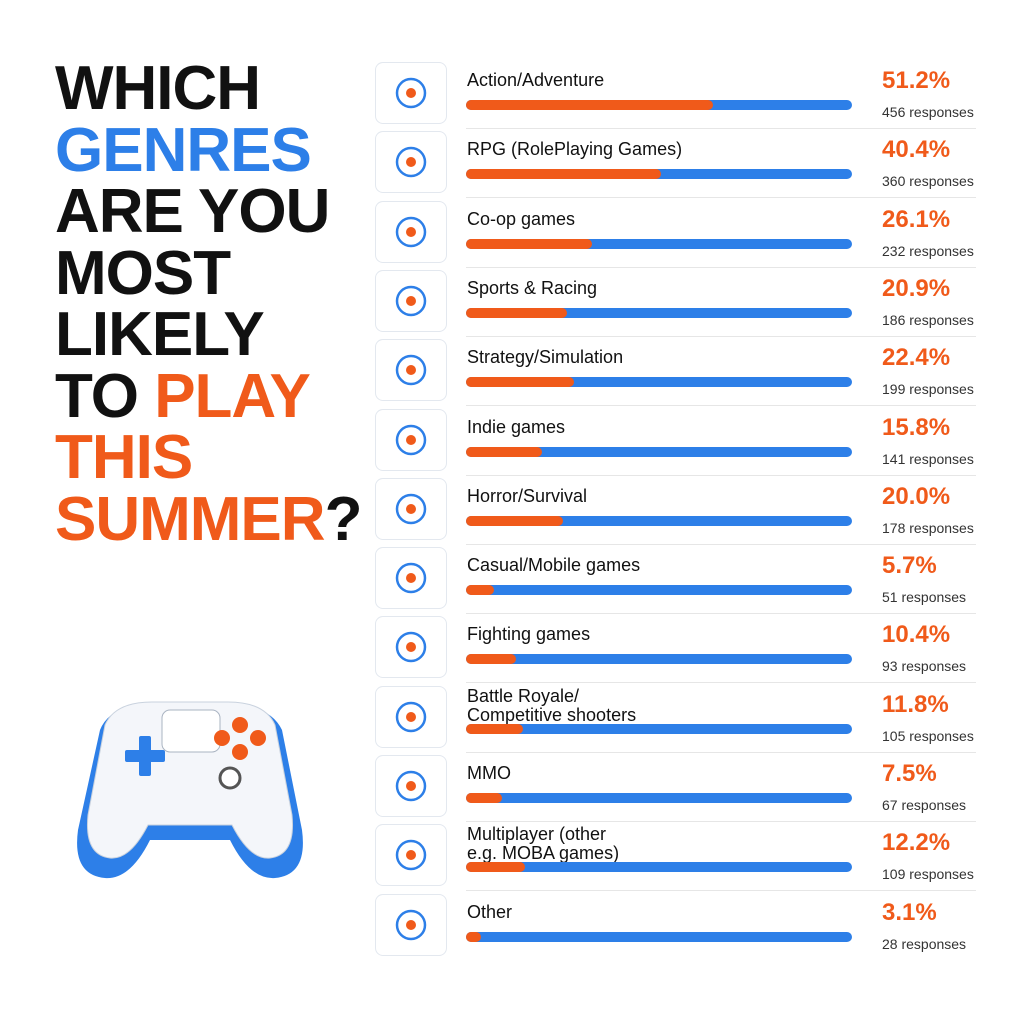  What do you see at coordinates (928, 735) in the screenshot?
I see `responses-label: 105 responses` at bounding box center [928, 735].